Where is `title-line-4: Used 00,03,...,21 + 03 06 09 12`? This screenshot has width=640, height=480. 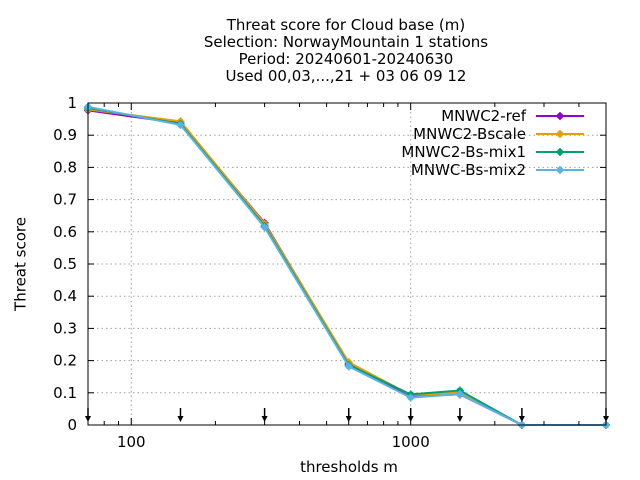
title-line-4: Used 00,03,...,21 + 03 06 09 12 is located at coordinates (346, 76).